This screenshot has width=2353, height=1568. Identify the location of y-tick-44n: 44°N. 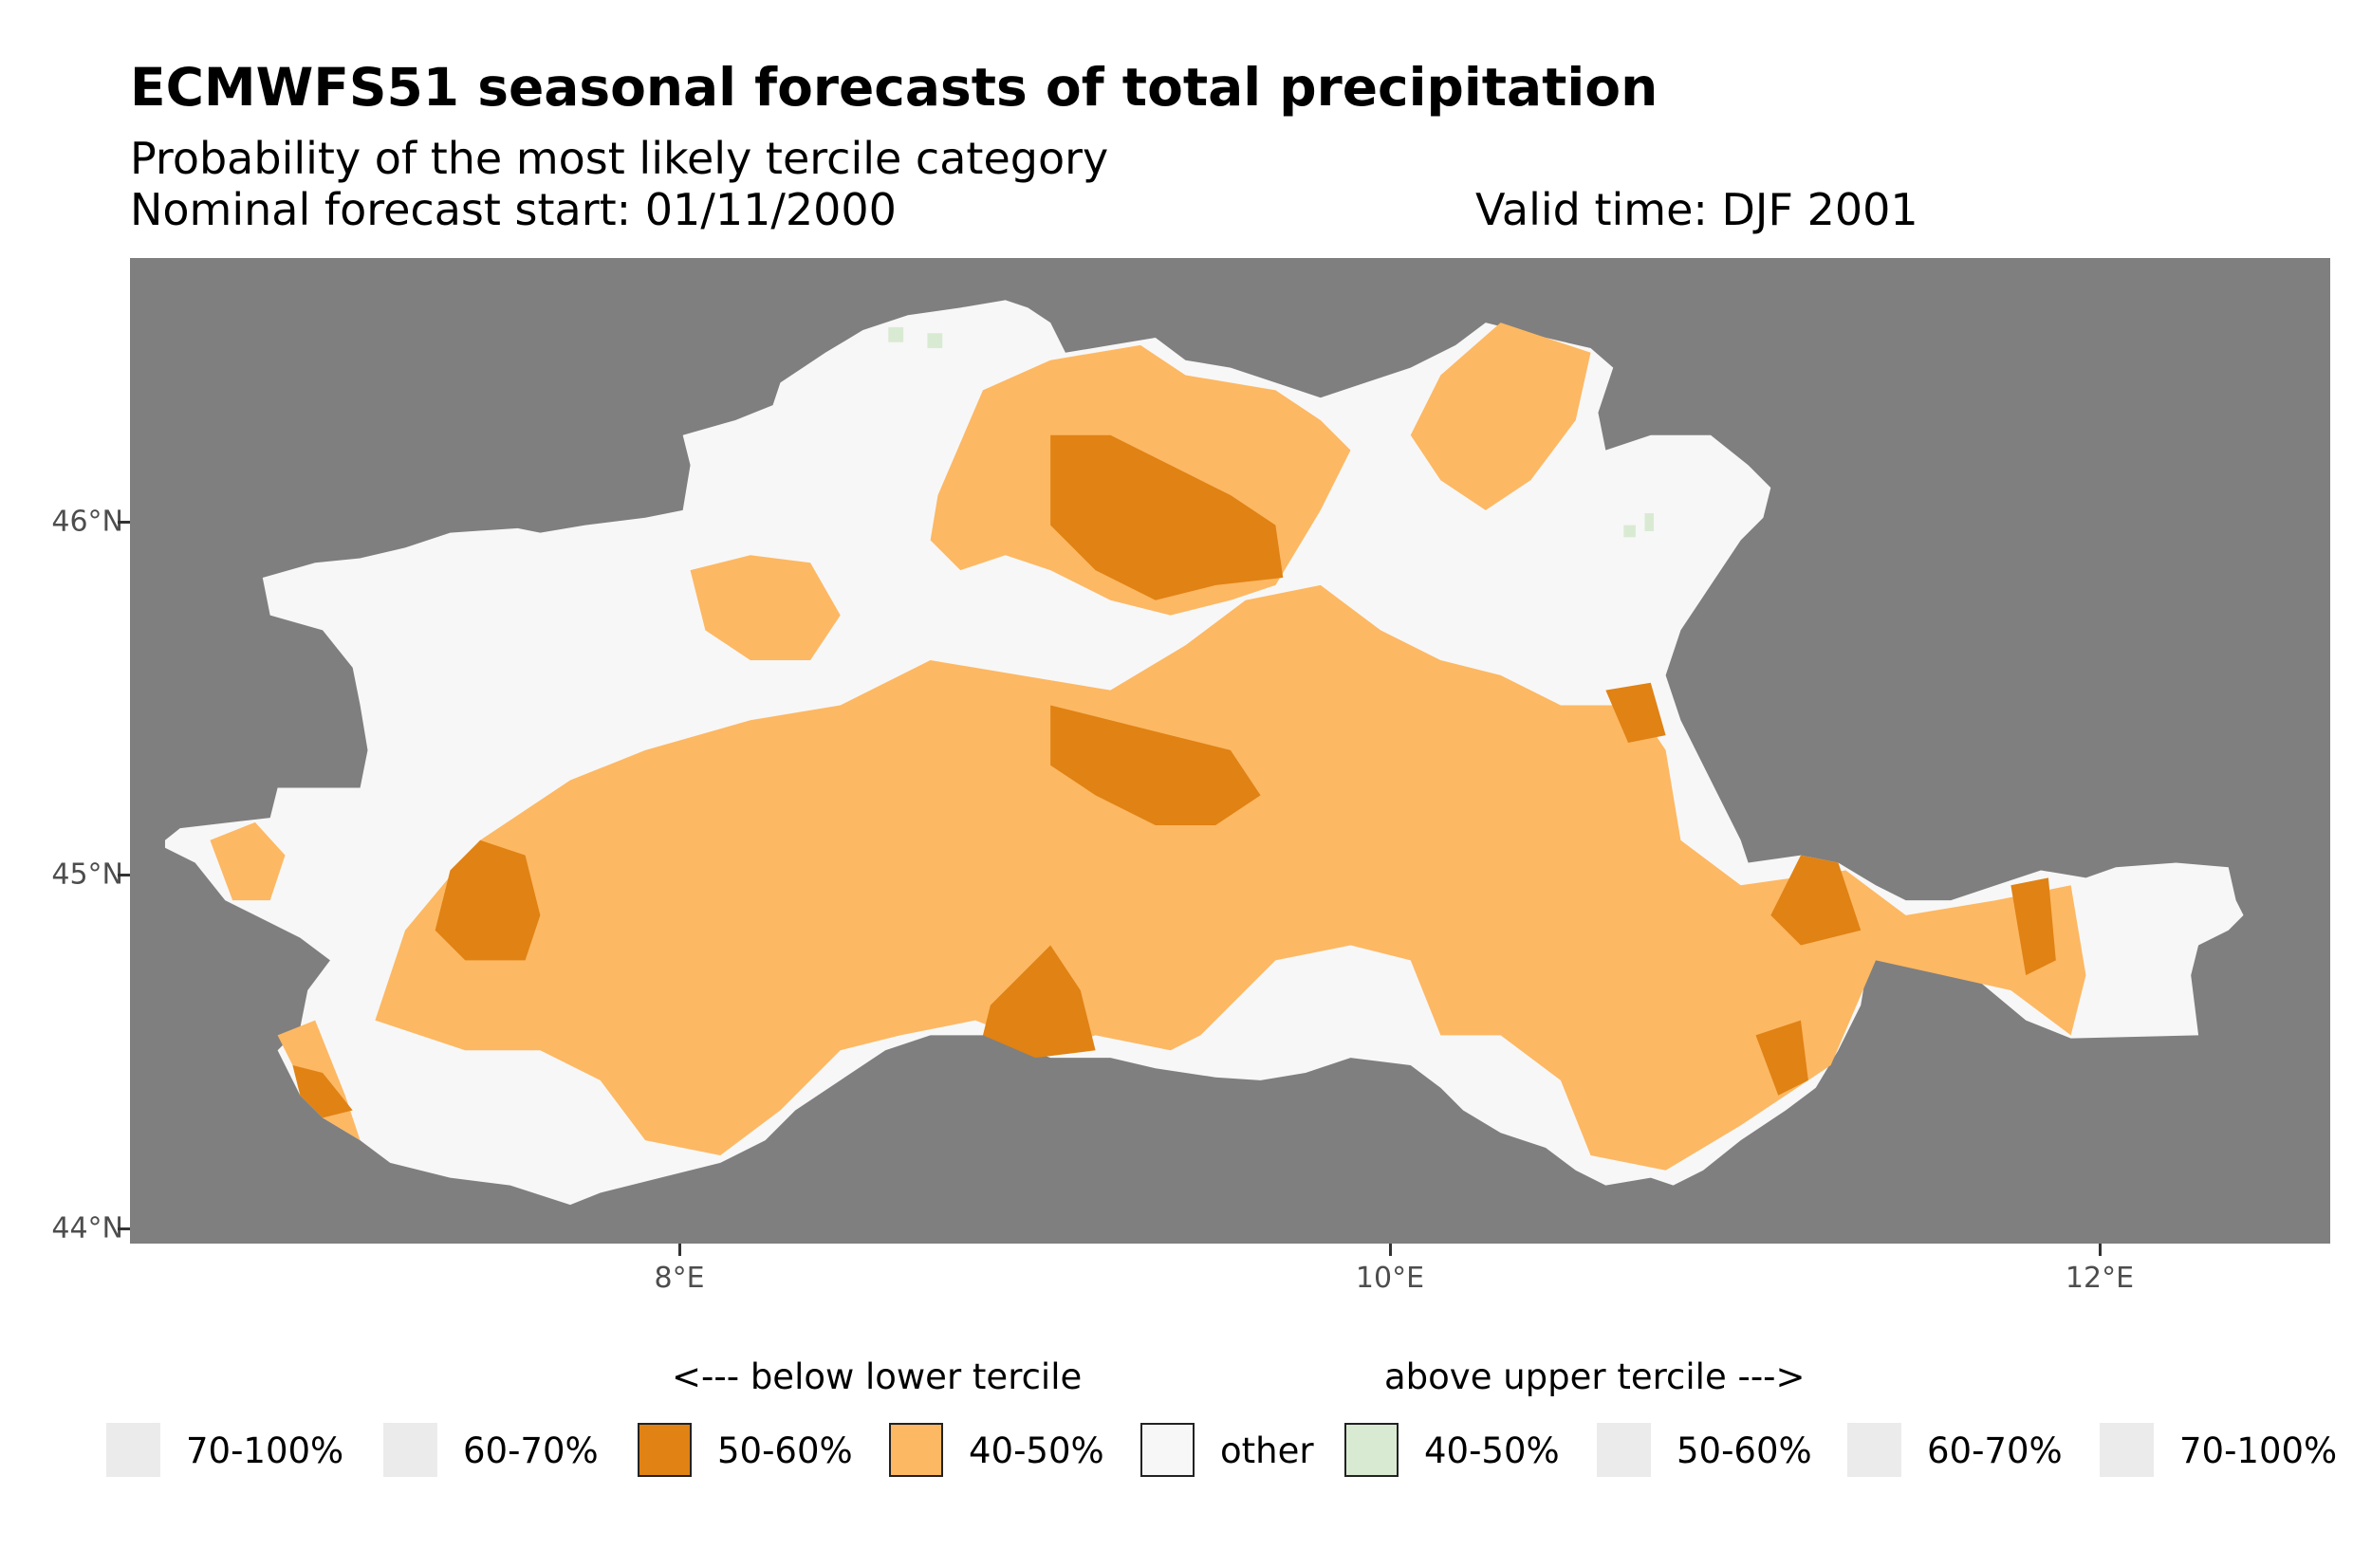
(87, 1228).